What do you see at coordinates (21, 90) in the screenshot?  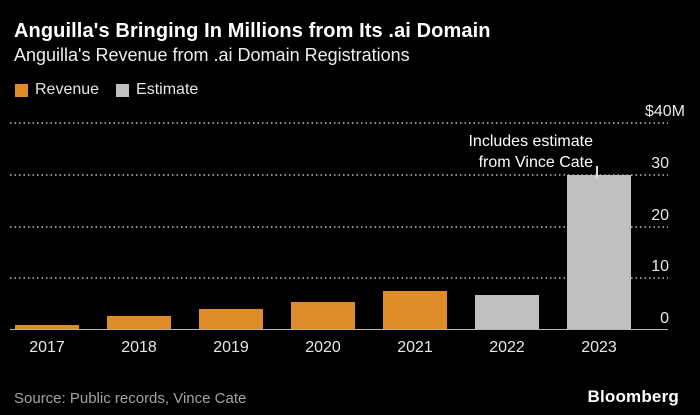 I see `legend-swatch-revenue-icon` at bounding box center [21, 90].